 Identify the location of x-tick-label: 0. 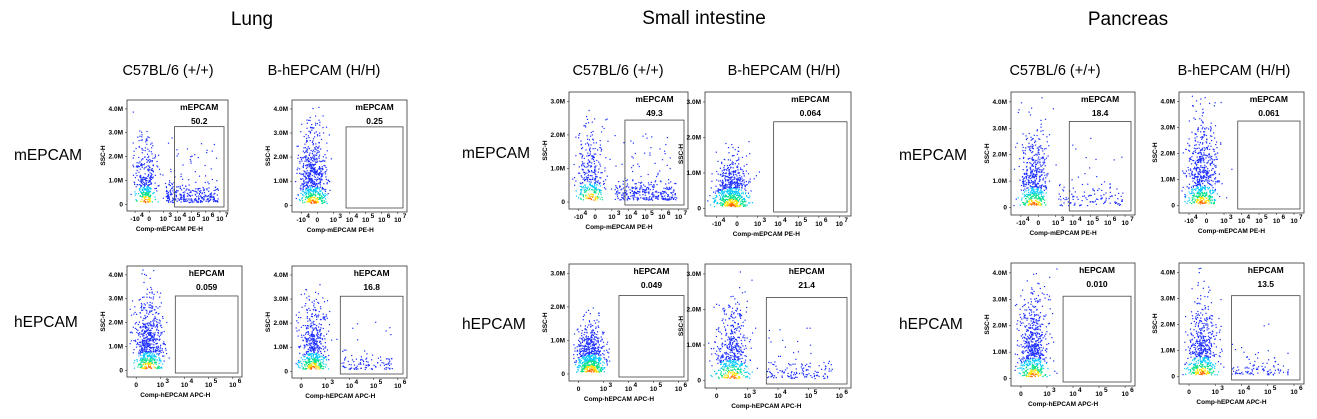
(149, 219).